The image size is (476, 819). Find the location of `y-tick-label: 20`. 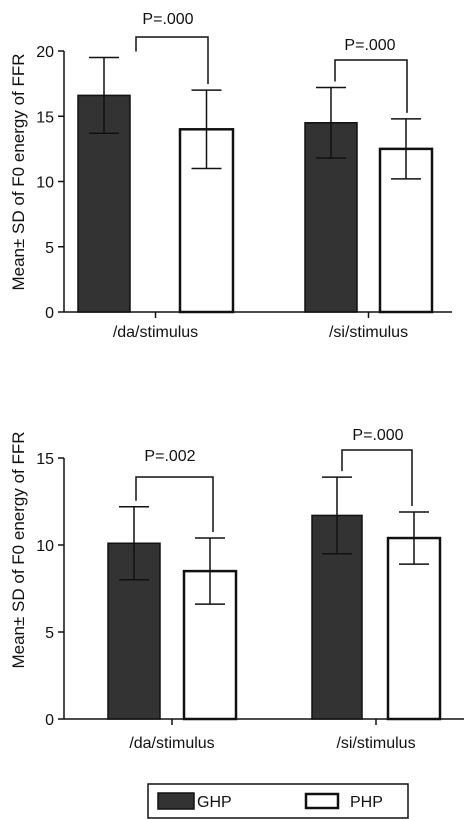

y-tick-label: 20 is located at coordinates (45, 52).